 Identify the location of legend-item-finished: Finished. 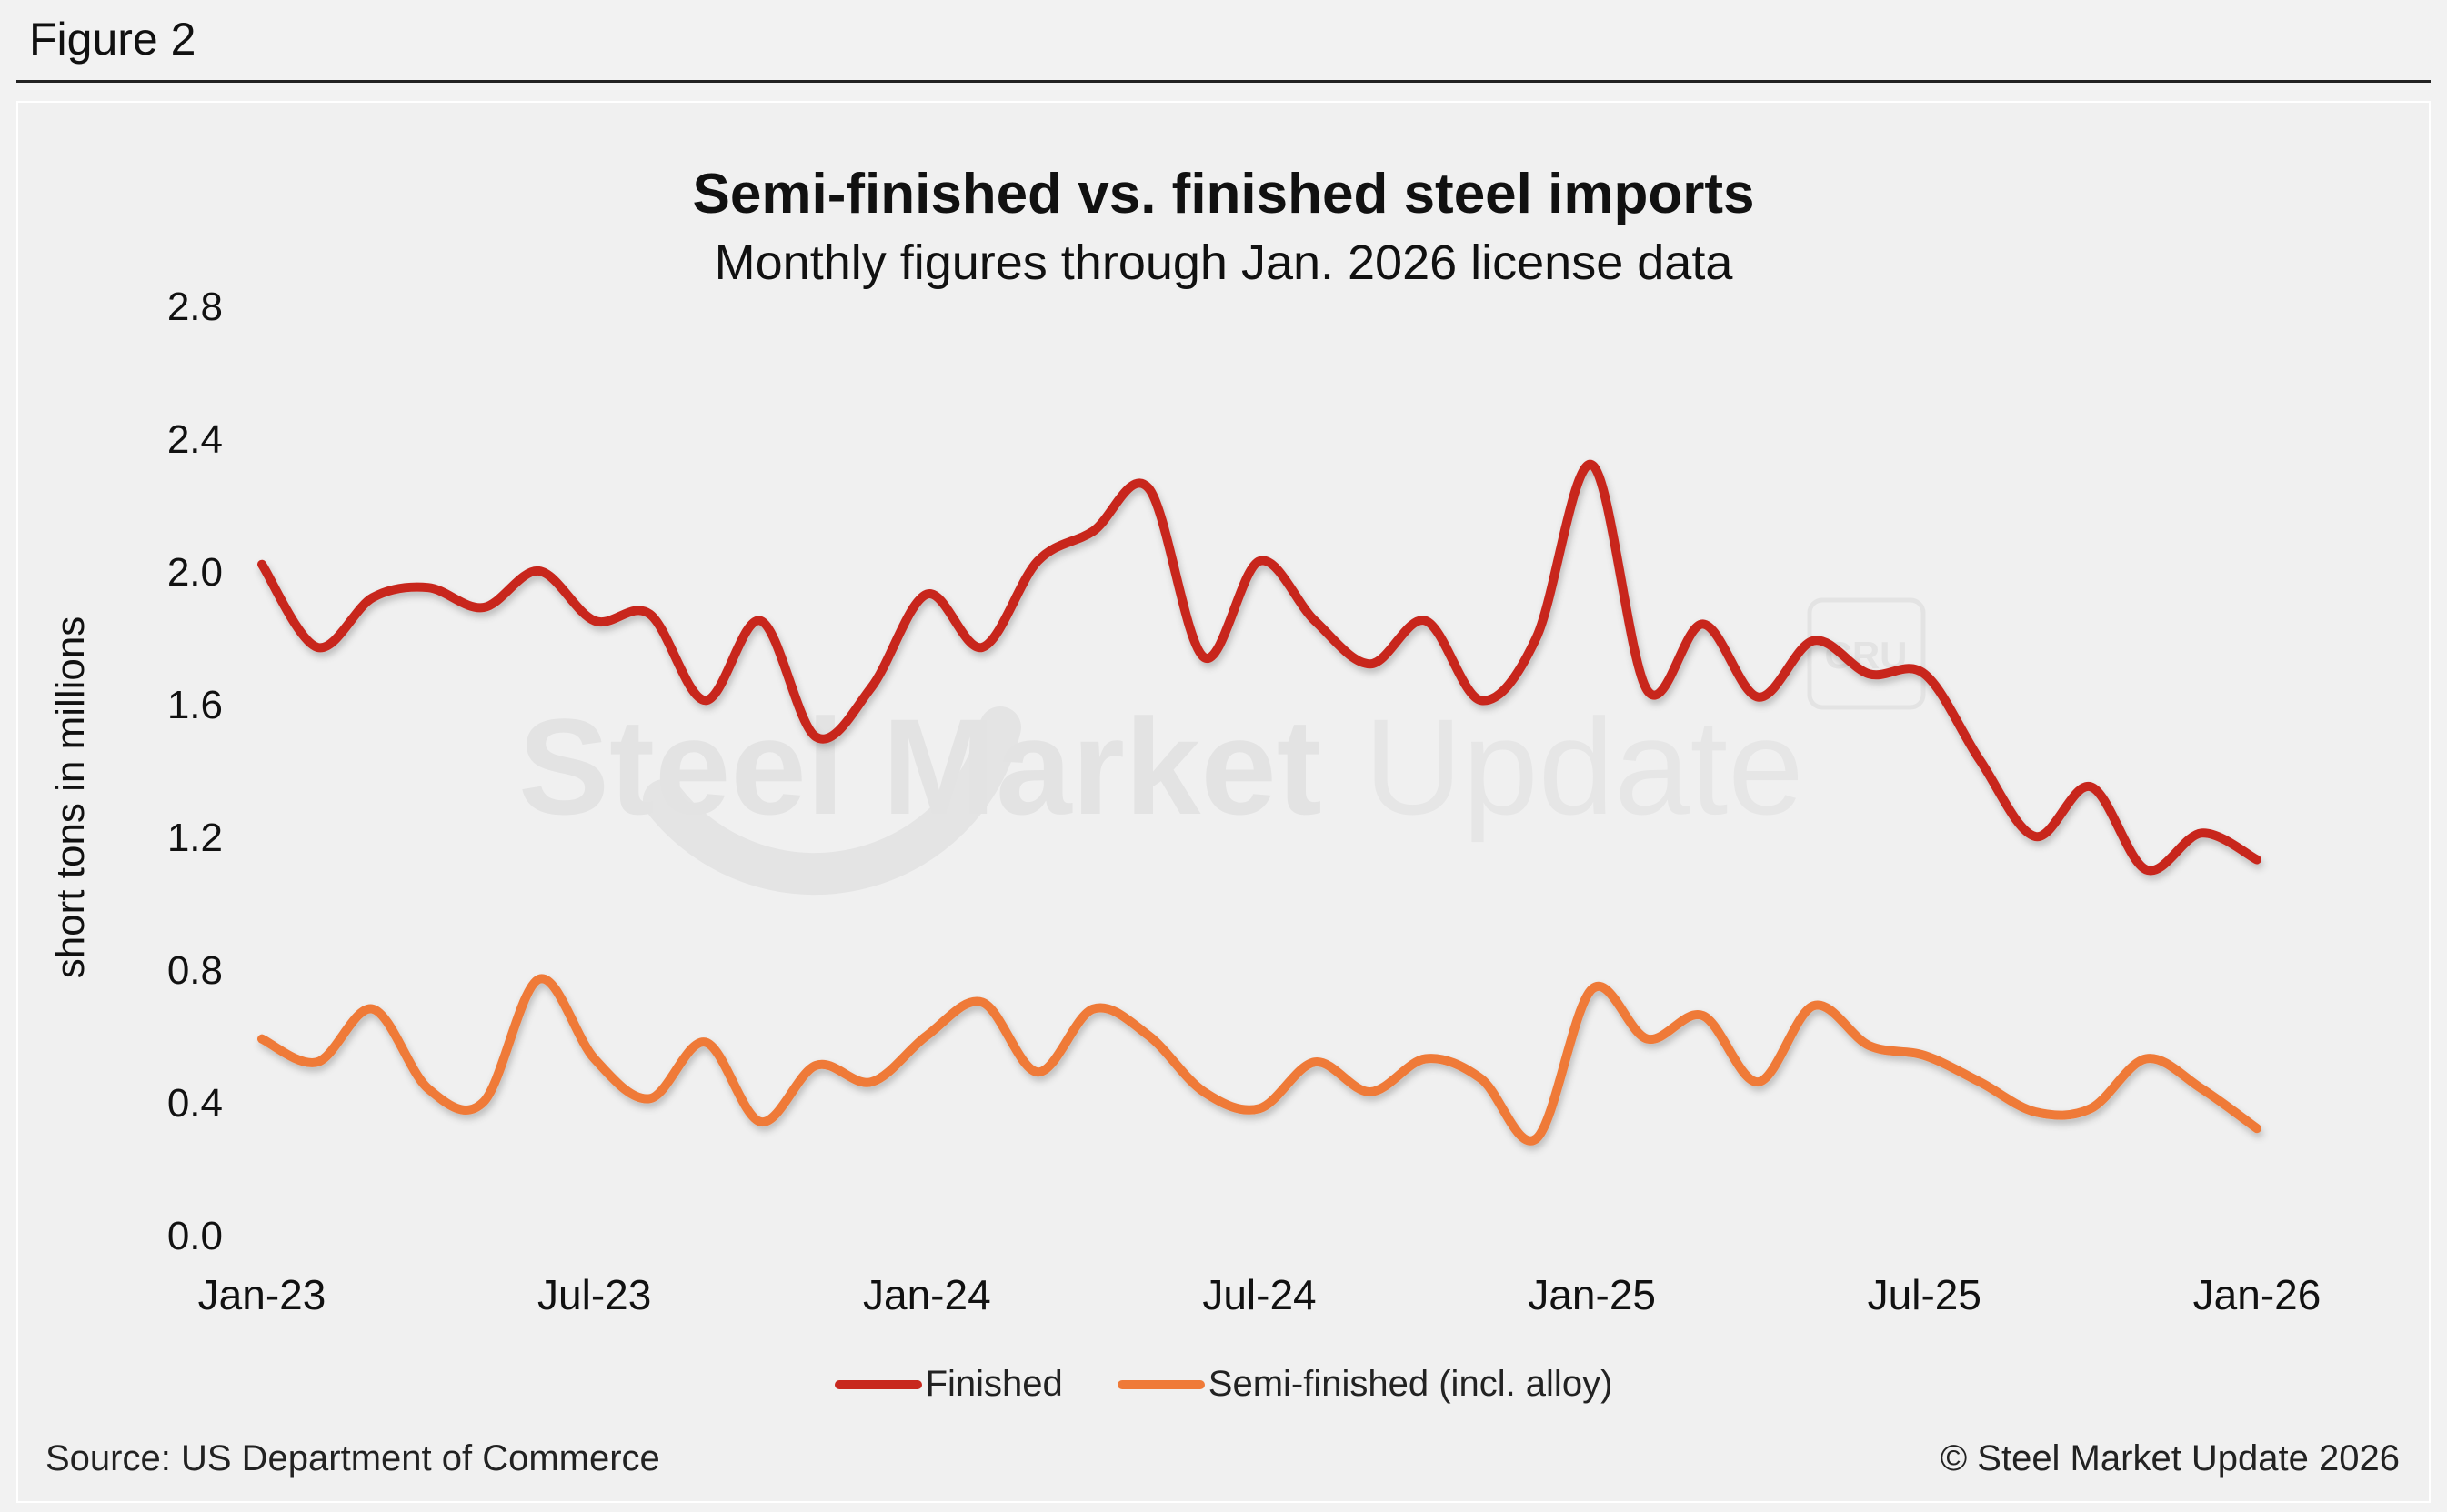
(948, 1384).